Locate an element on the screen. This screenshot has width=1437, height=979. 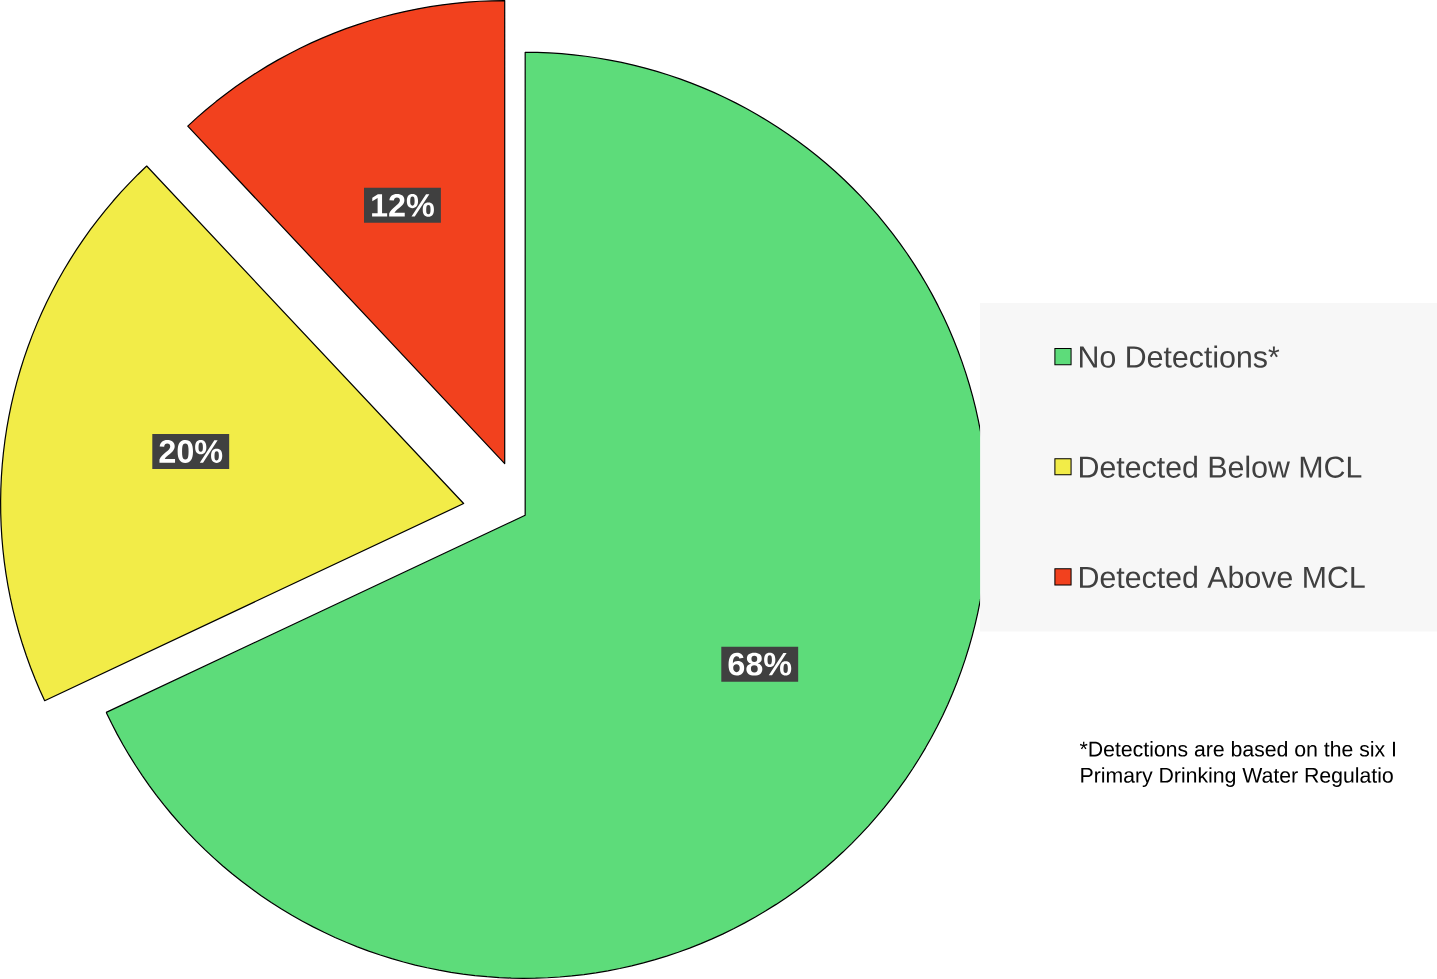
legend-label: No Detections* is located at coordinates (1180, 356).